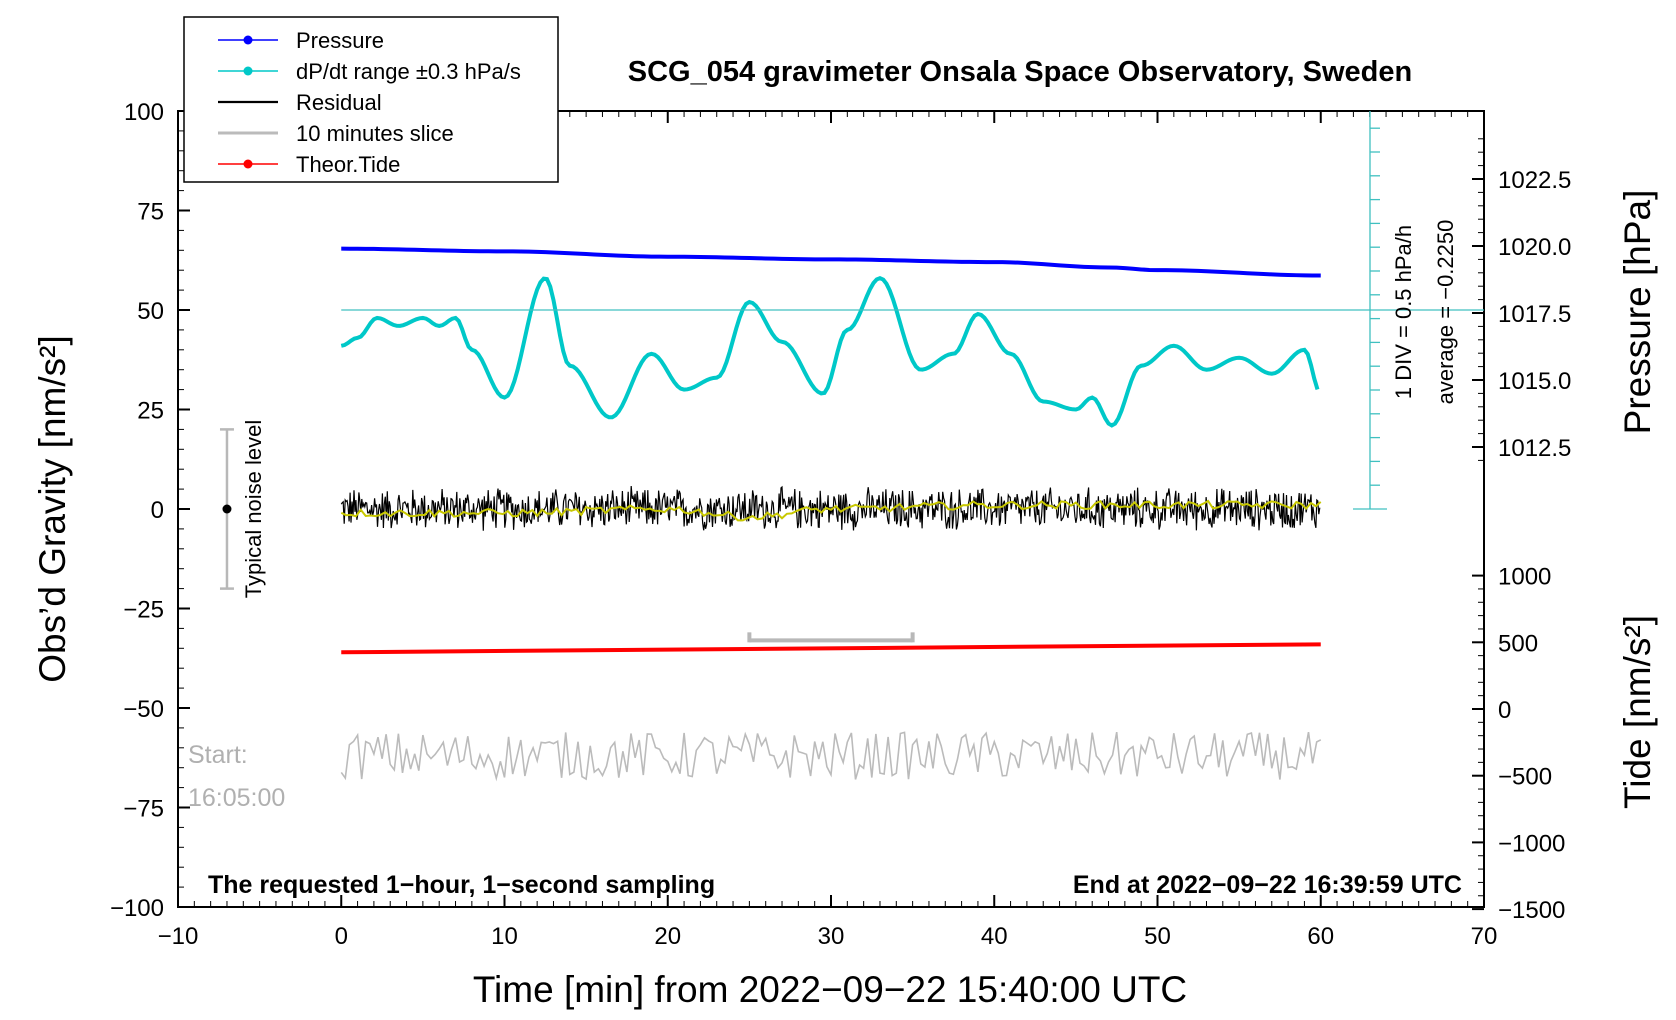 The height and width of the screenshot is (1020, 1676). What do you see at coordinates (150, 510) in the screenshot?
I see `left-y-axis: 100 75 50 25 0 −25 −50 −75 −100` at bounding box center [150, 510].